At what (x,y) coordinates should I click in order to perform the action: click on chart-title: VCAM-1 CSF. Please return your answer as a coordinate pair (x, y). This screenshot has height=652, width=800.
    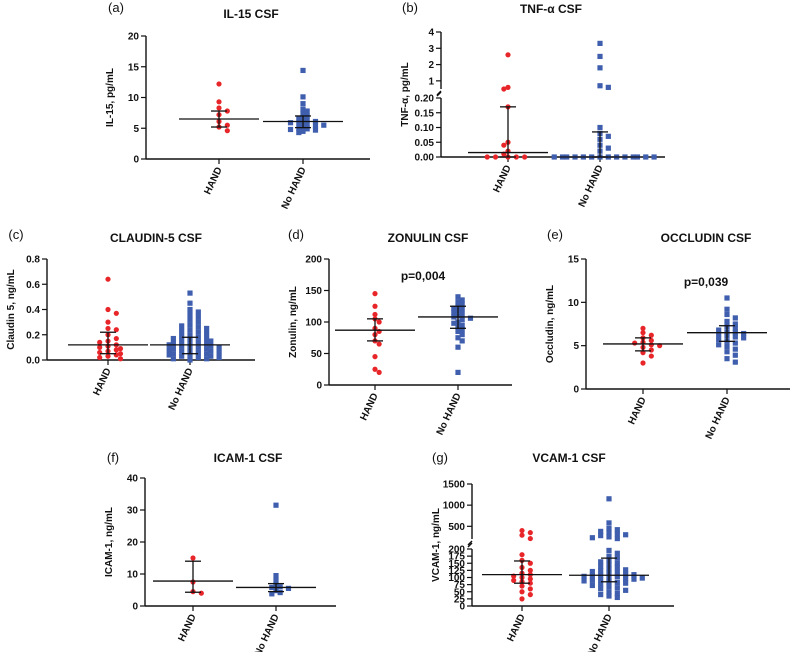
    Looking at the image, I should click on (568, 458).